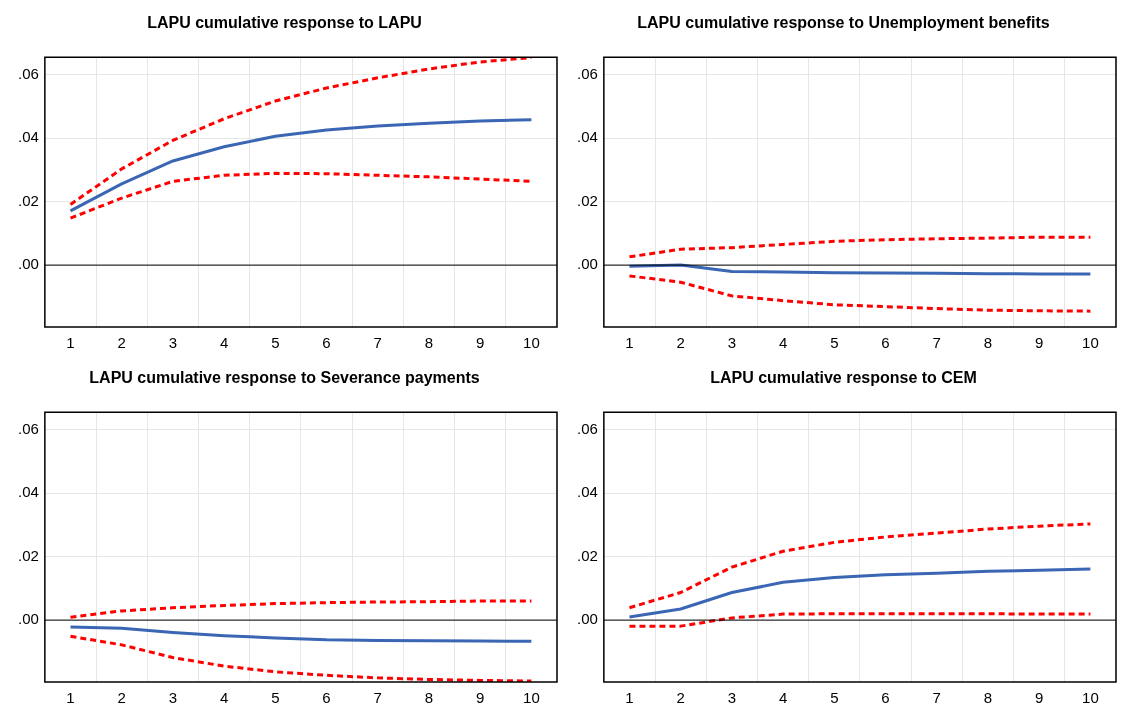 The width and height of the screenshot is (1134, 723). I want to click on chart-title: LAPU cumulative response to CEM, so click(843, 378).